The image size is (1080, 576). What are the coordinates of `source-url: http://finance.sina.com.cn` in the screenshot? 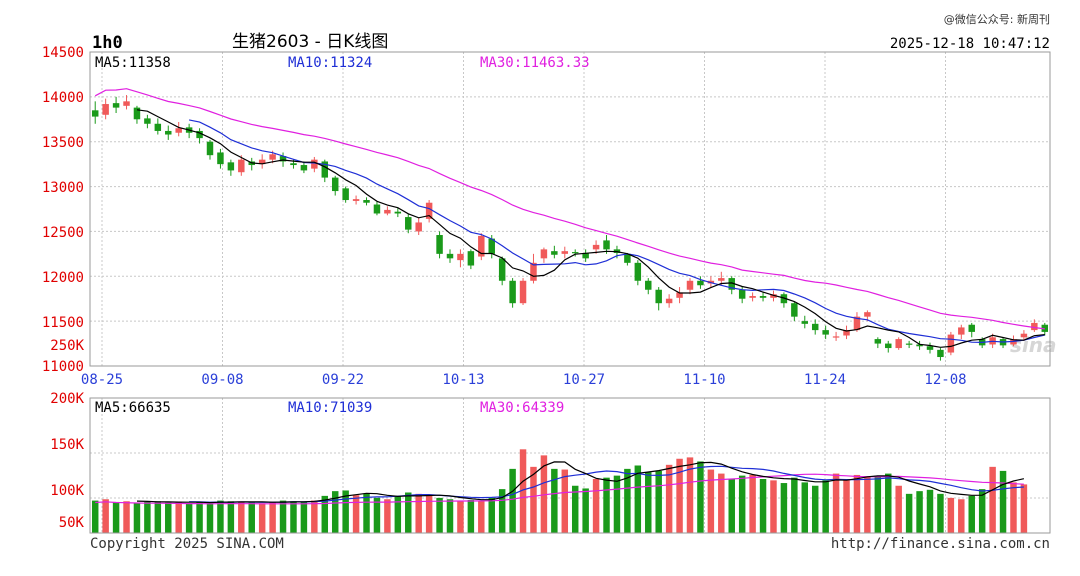 It's located at (940, 544).